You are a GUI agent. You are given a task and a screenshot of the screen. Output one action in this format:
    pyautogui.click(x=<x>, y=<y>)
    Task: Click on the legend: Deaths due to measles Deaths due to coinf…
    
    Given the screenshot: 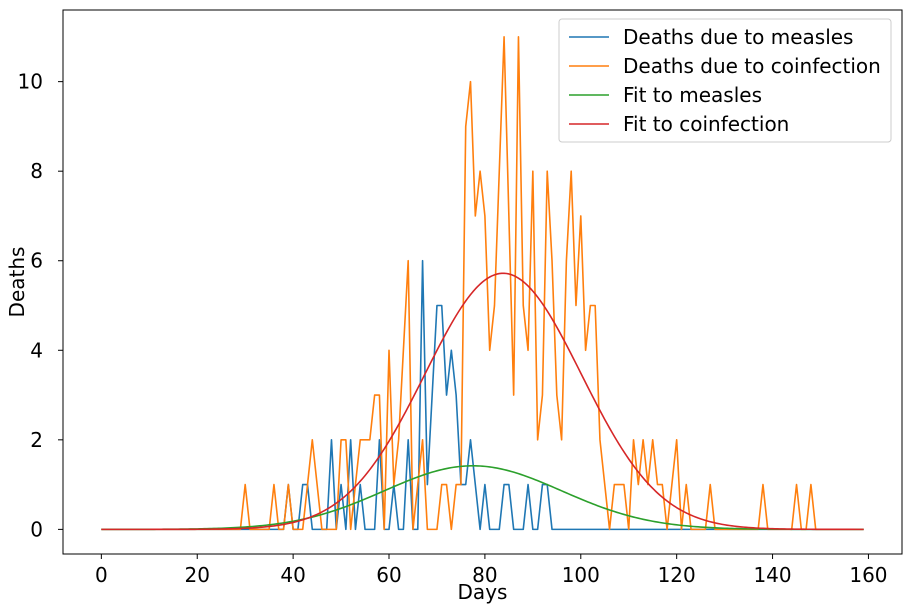 What is the action you would take?
    pyautogui.click(x=725, y=80)
    